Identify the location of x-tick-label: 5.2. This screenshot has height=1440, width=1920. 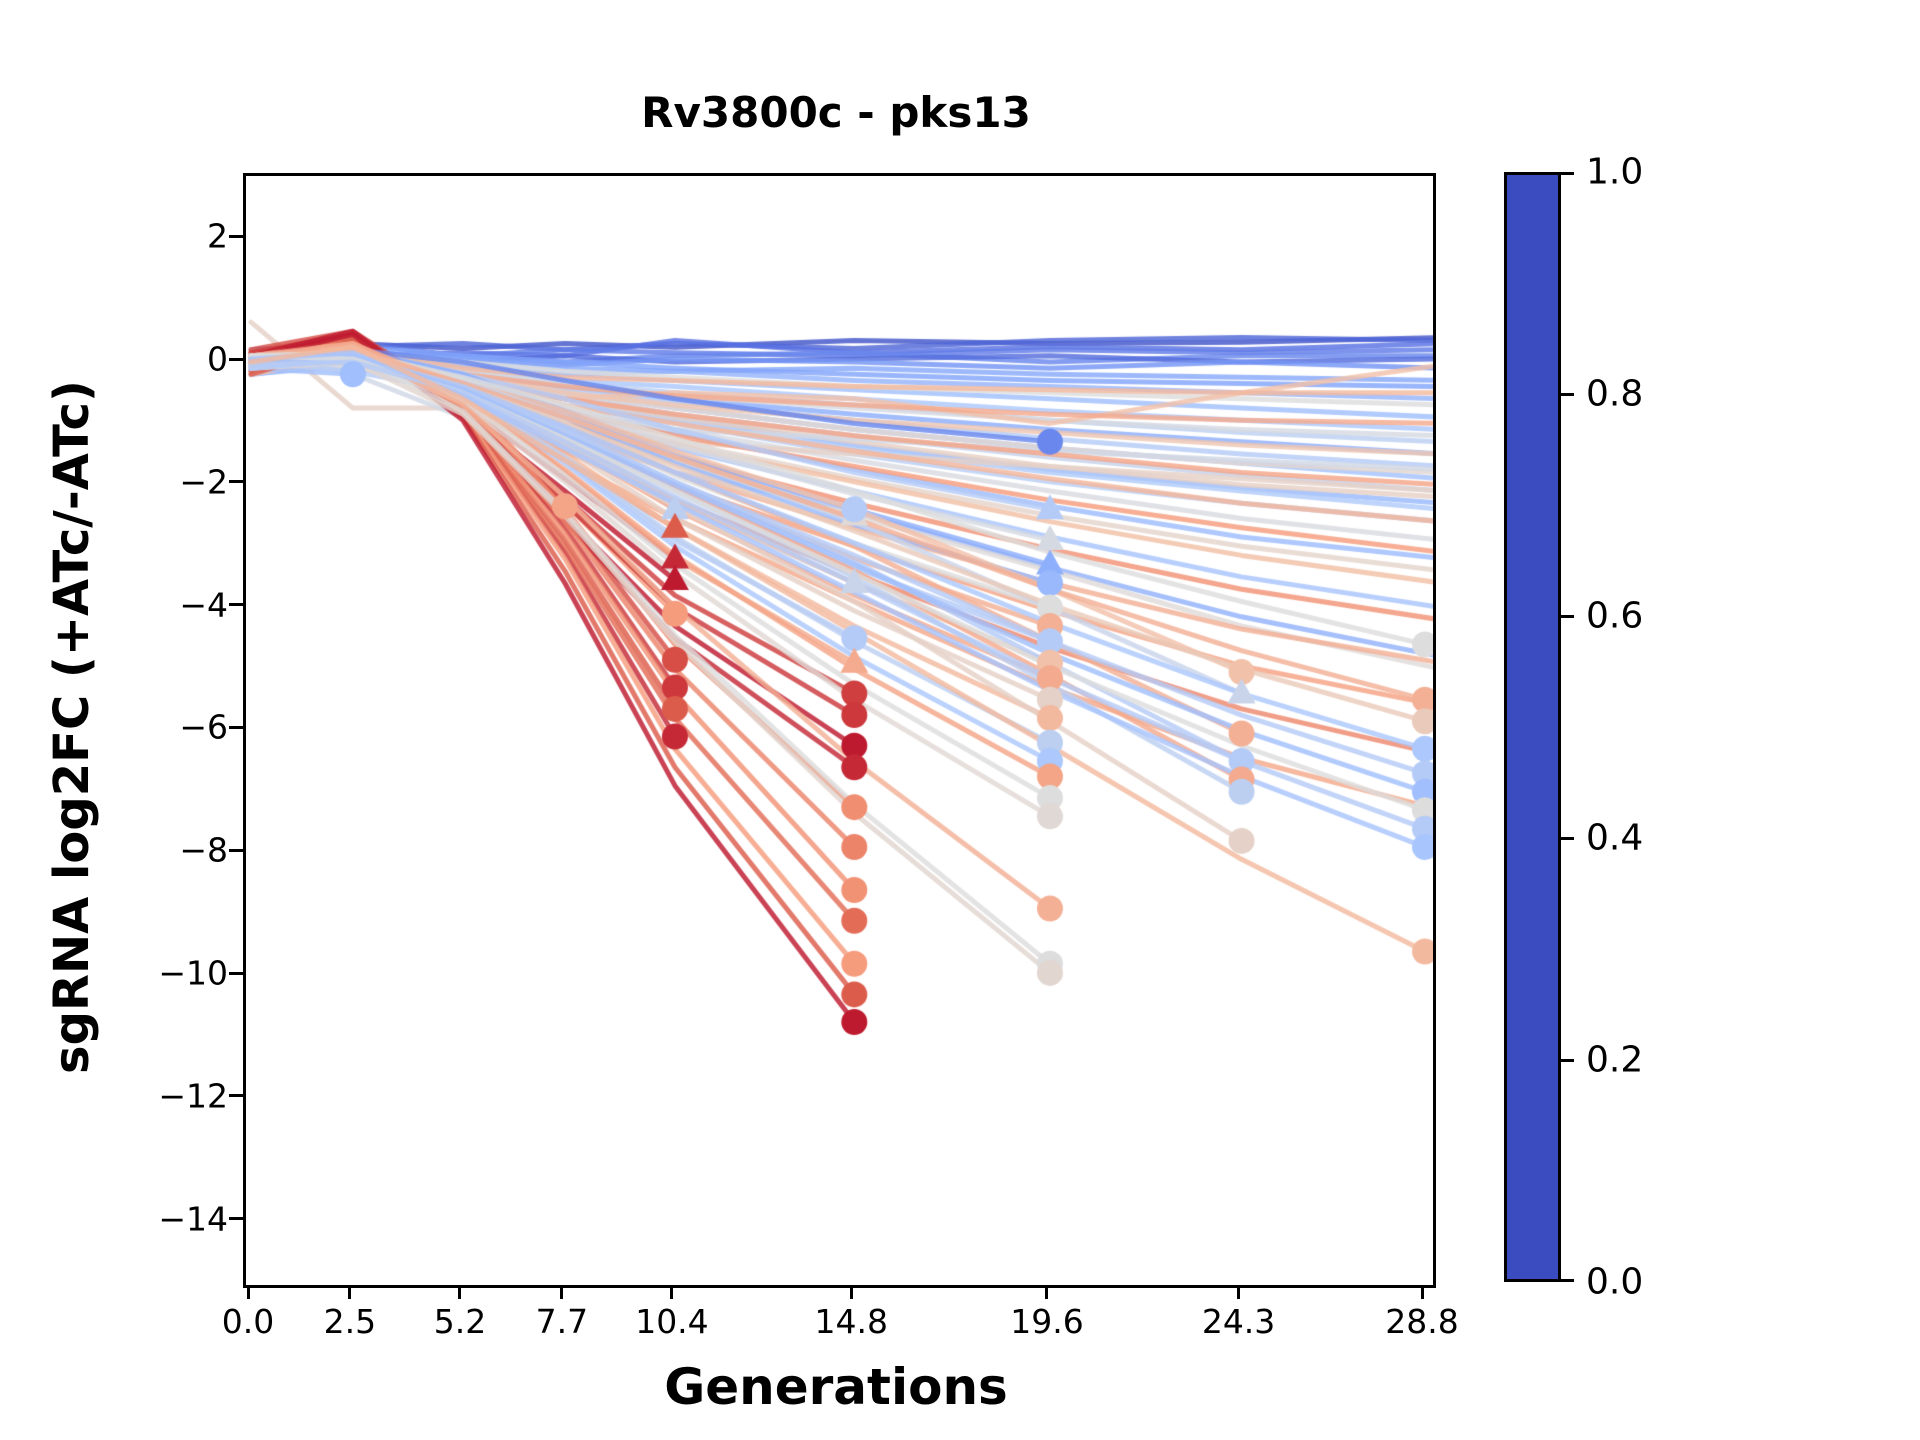
(460, 1321).